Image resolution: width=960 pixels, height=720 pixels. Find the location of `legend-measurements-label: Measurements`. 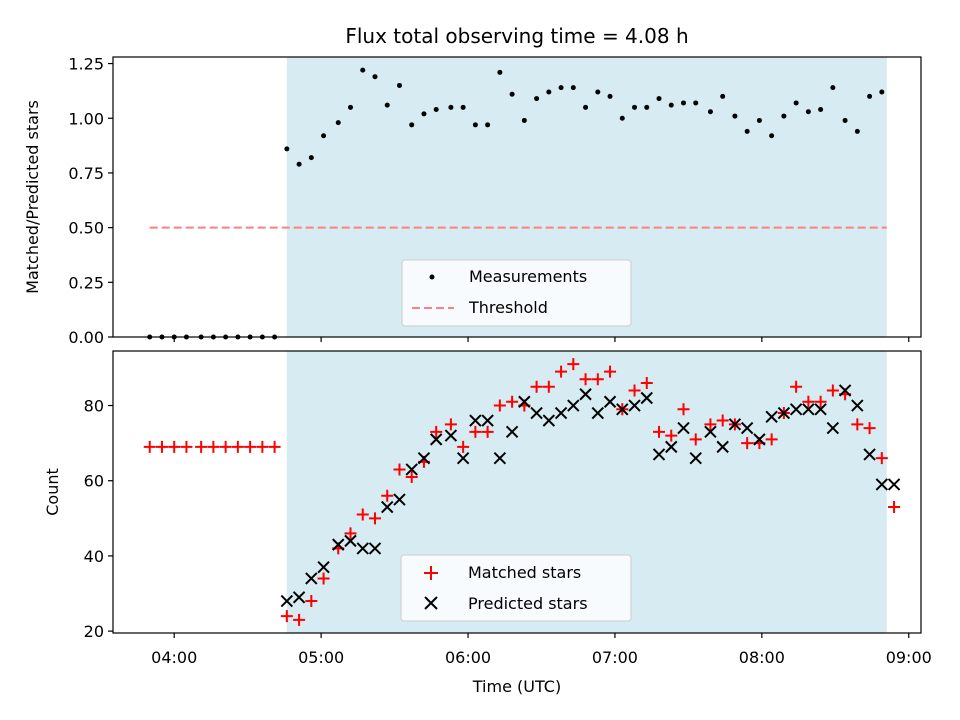

legend-measurements-label: Measurements is located at coordinates (528, 276).